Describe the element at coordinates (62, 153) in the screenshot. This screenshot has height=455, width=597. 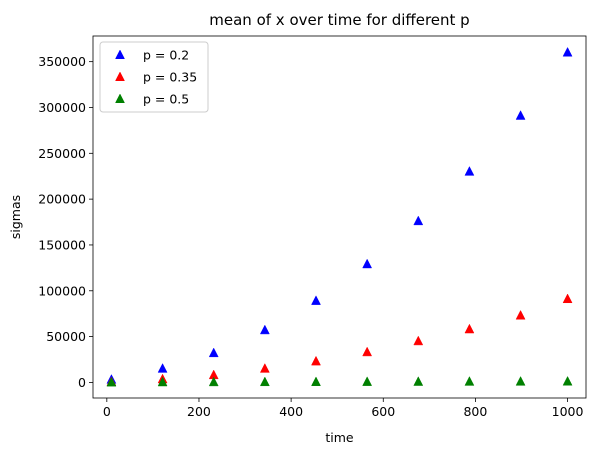
I see `y-tick-label: 250000` at that location.